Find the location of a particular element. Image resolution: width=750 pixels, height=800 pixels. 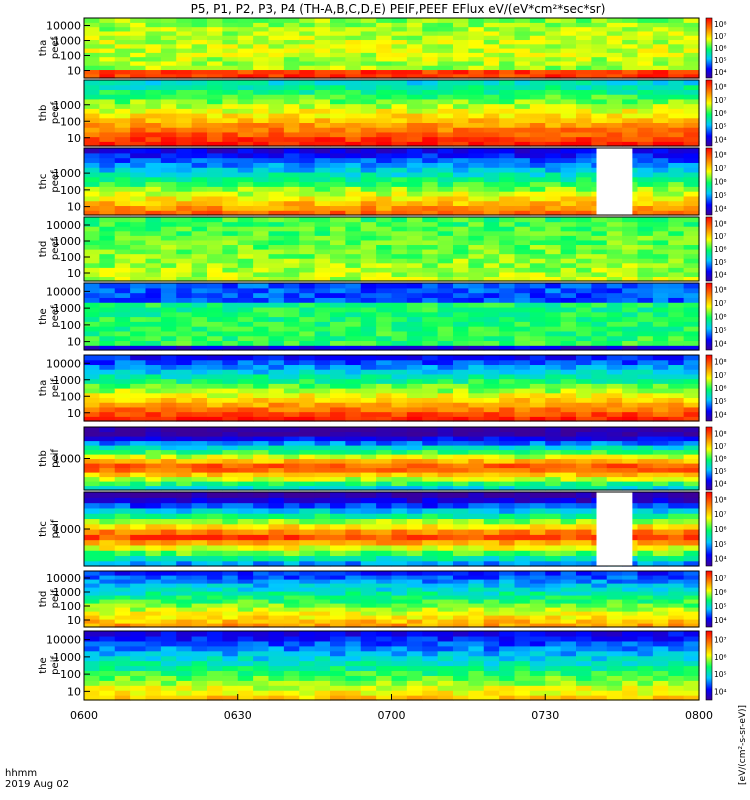

x-corner-label-hhmm: hhmm is located at coordinates (21, 773).